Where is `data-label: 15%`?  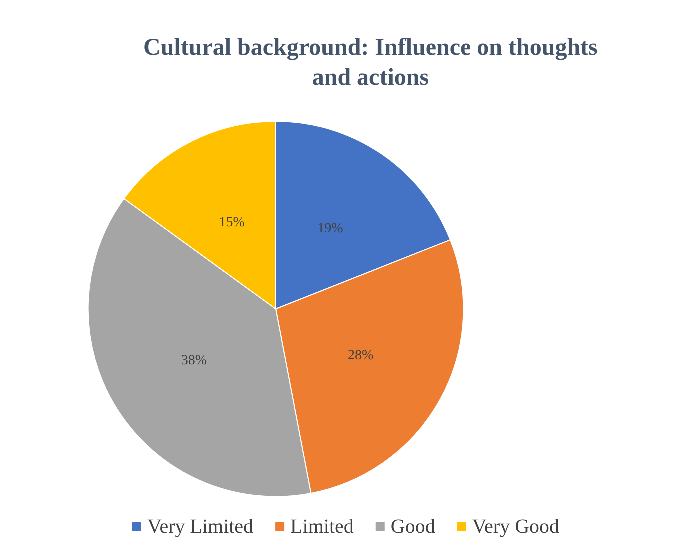 data-label: 15% is located at coordinates (232, 222).